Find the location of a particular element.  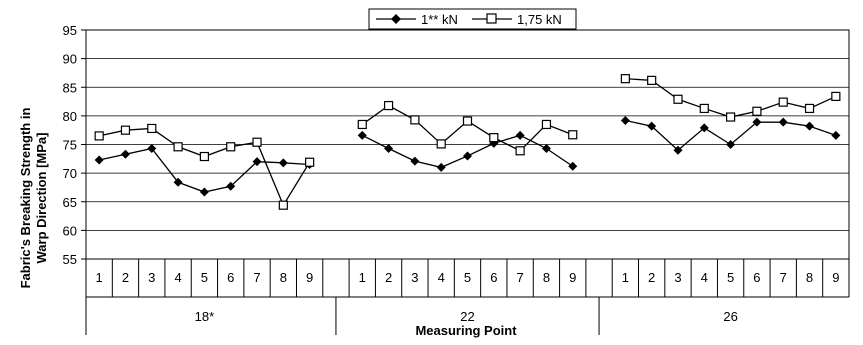

y-tick-label: 95 is located at coordinates (70, 30).